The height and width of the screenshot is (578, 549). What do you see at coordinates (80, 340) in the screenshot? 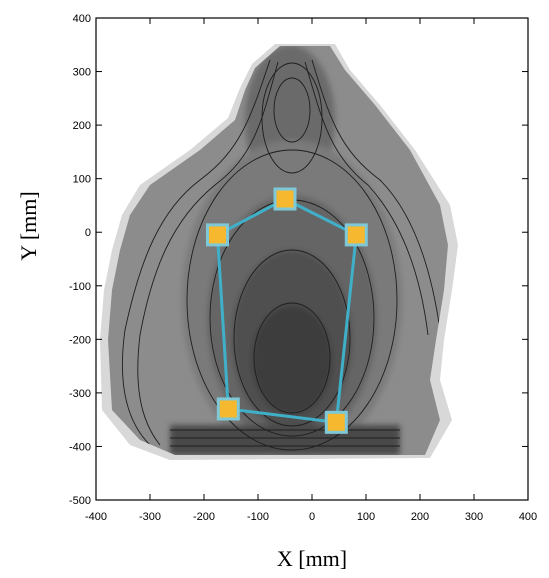
I see `y-tick-label: -200` at bounding box center [80, 340].